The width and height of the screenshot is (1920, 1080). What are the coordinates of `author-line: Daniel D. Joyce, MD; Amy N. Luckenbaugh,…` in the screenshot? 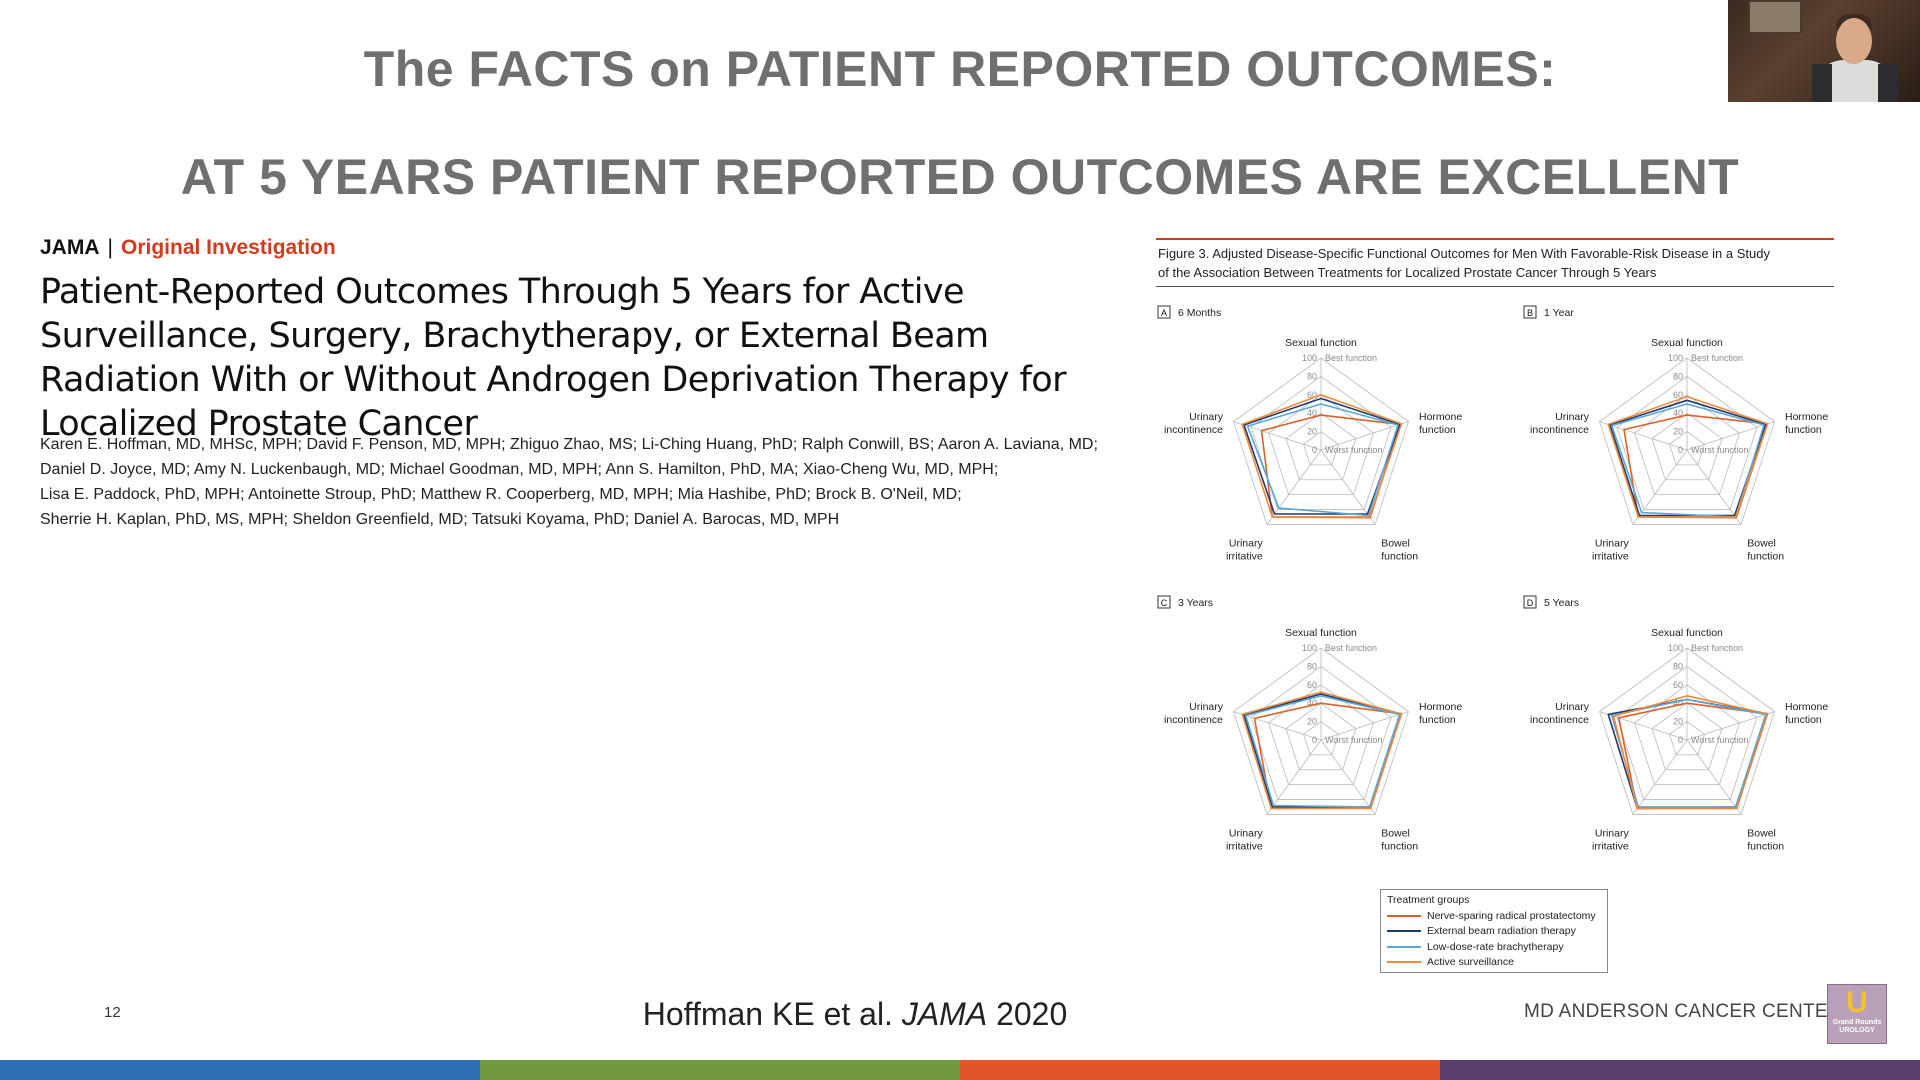 It's located at (519, 469).